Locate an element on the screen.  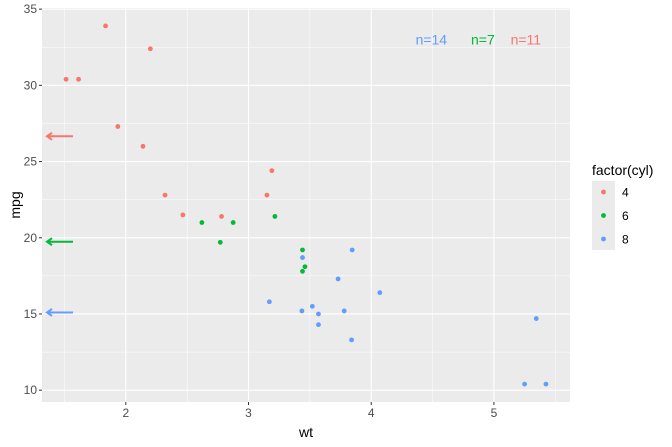
x-tick-label: 5 is located at coordinates (494, 413).